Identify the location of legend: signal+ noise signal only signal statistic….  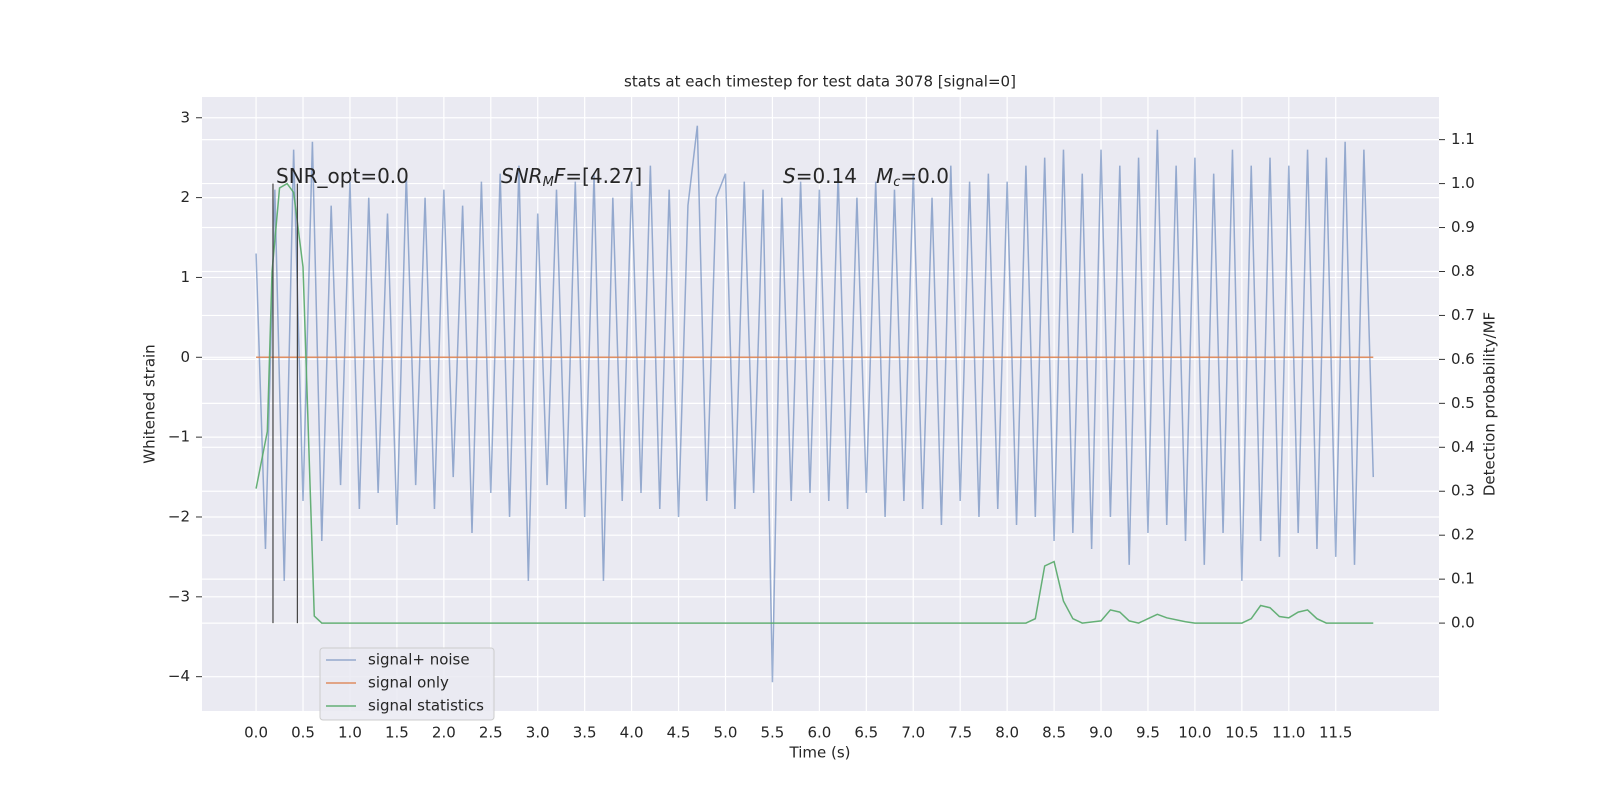
(407, 684).